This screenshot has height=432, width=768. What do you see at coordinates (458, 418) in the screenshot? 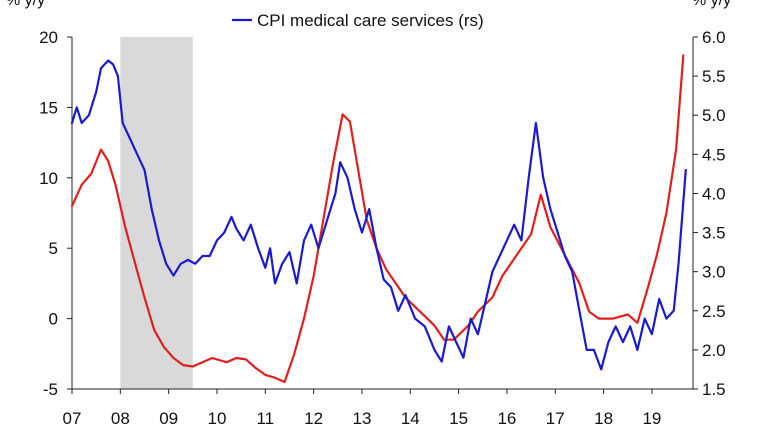
I see `x-axis-tick-label: 15` at bounding box center [458, 418].